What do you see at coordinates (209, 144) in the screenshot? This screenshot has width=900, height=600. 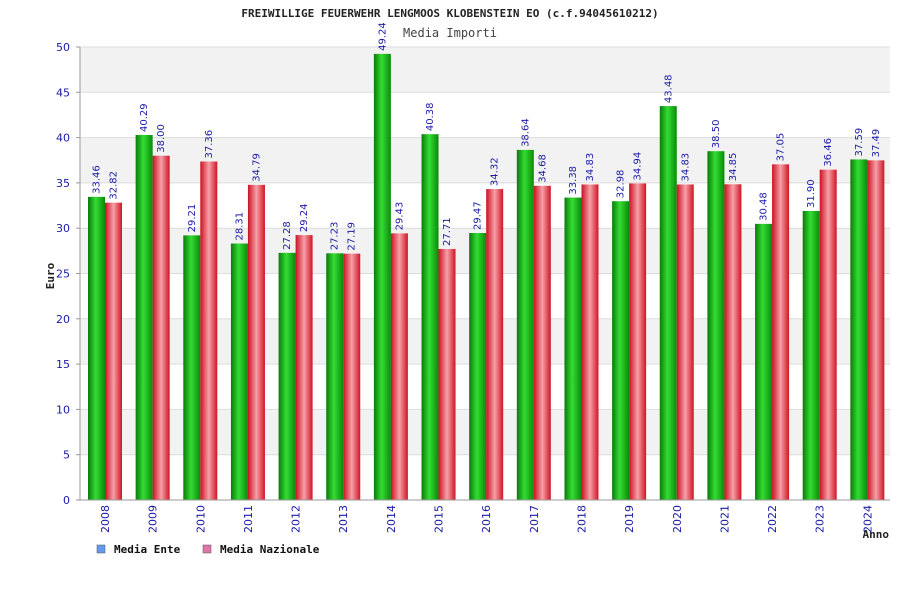 I see `bar-value-label: 37.36` at bounding box center [209, 144].